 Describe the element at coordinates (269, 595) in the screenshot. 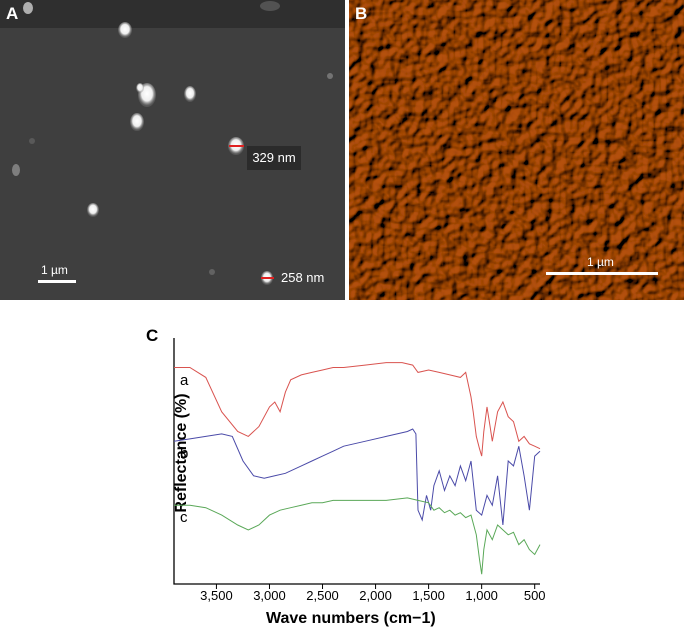

I see `x-tick-label: 3,000` at that location.